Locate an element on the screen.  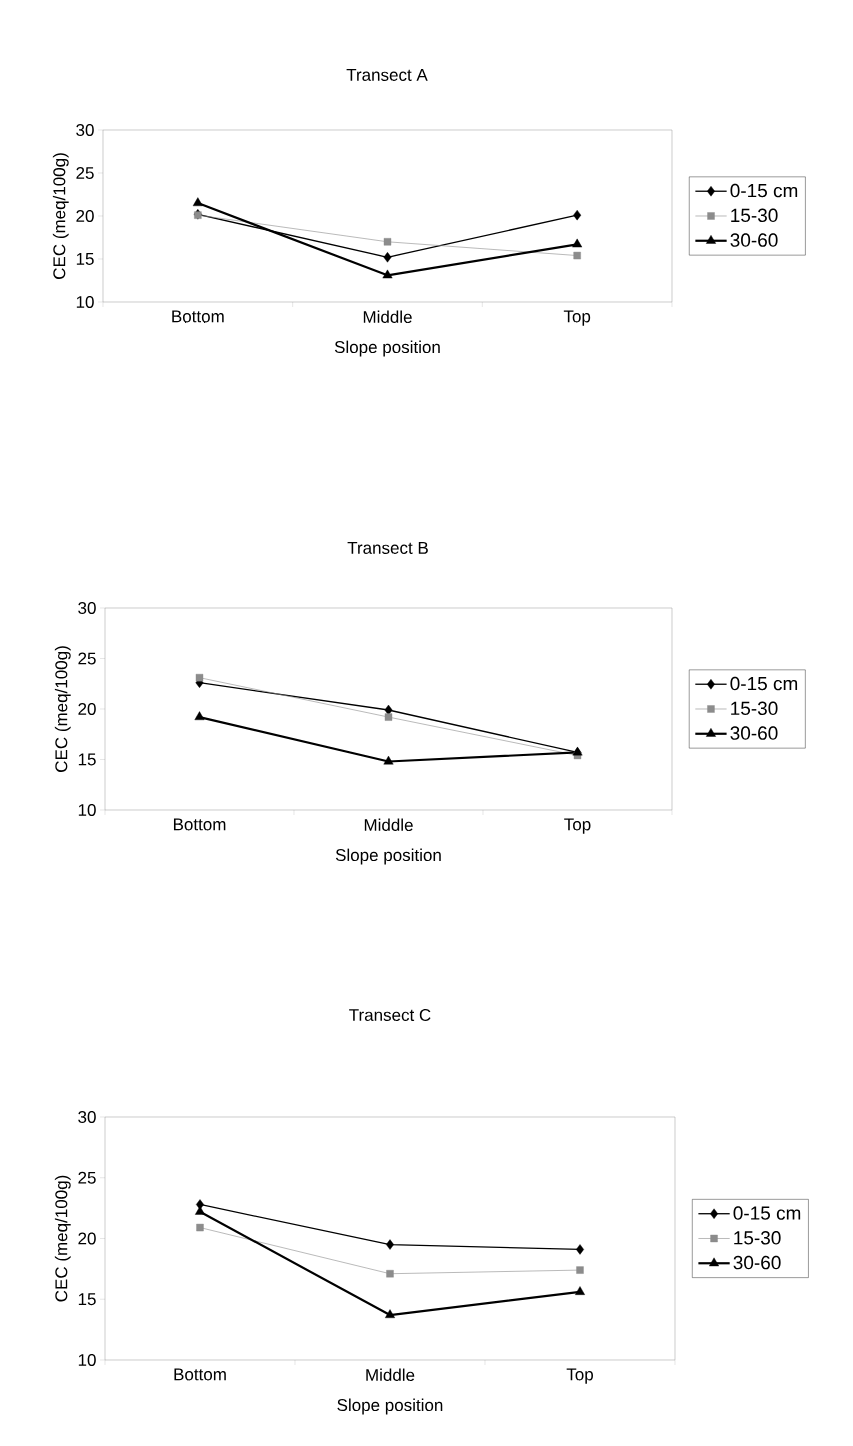
chart-title: Transect A is located at coordinates (387, 75).